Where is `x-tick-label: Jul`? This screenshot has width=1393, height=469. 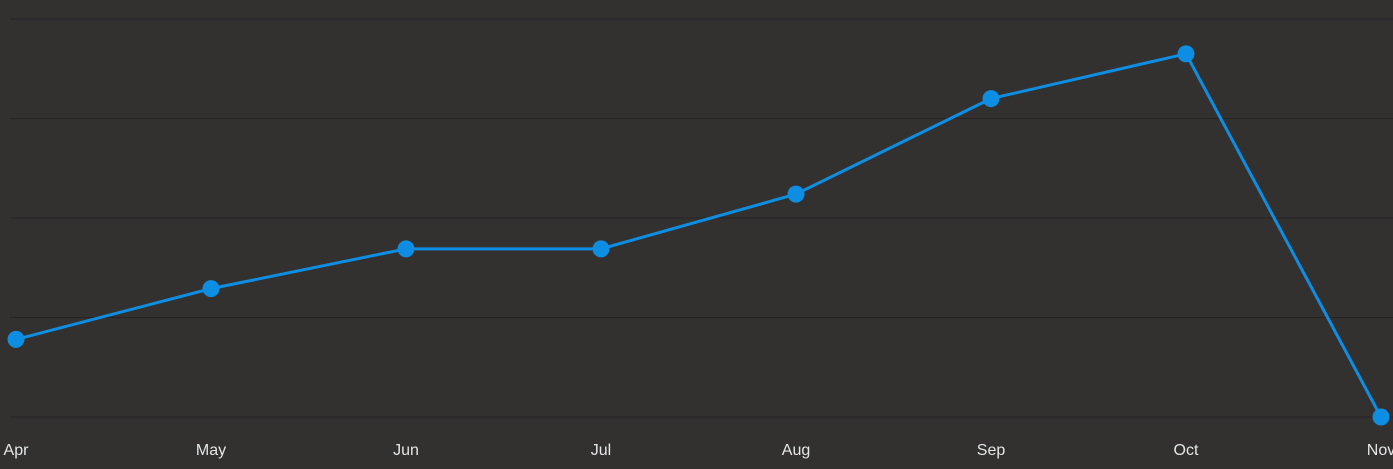 x-tick-label: Jul is located at coordinates (601, 450).